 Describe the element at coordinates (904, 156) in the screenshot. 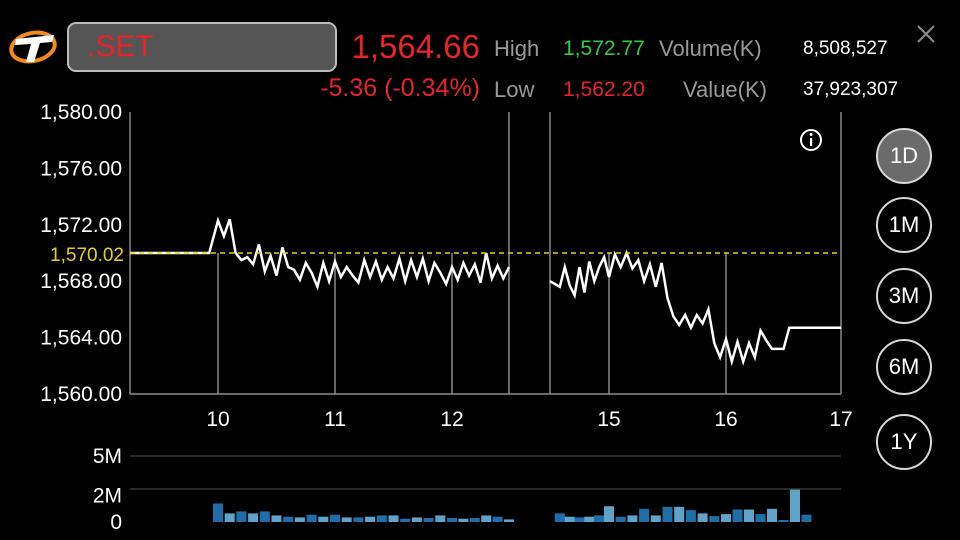

I see `range-button-1d: 1D` at that location.